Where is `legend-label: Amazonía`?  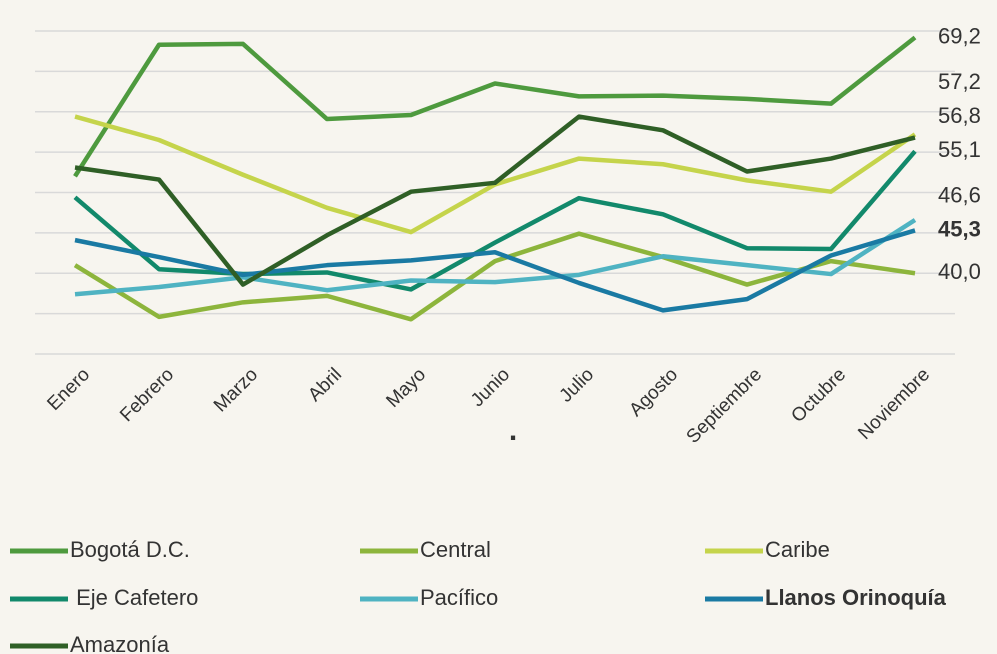 legend-label: Amazonía is located at coordinates (120, 643).